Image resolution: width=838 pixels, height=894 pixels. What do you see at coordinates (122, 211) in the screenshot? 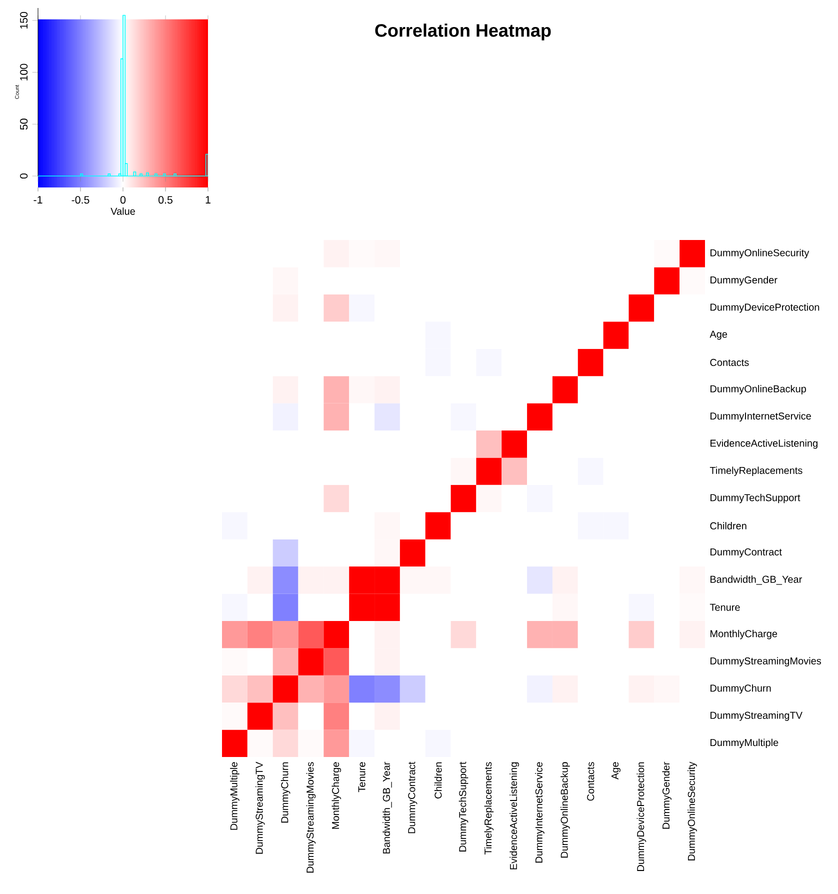
I see `color-bar-title: Value` at bounding box center [122, 211].